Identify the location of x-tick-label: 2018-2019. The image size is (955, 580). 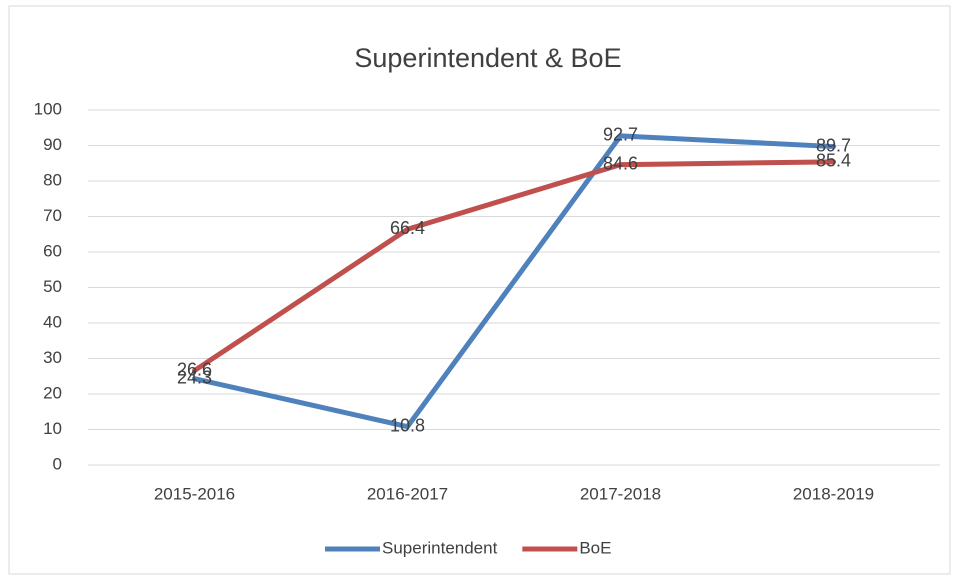
(833, 493).